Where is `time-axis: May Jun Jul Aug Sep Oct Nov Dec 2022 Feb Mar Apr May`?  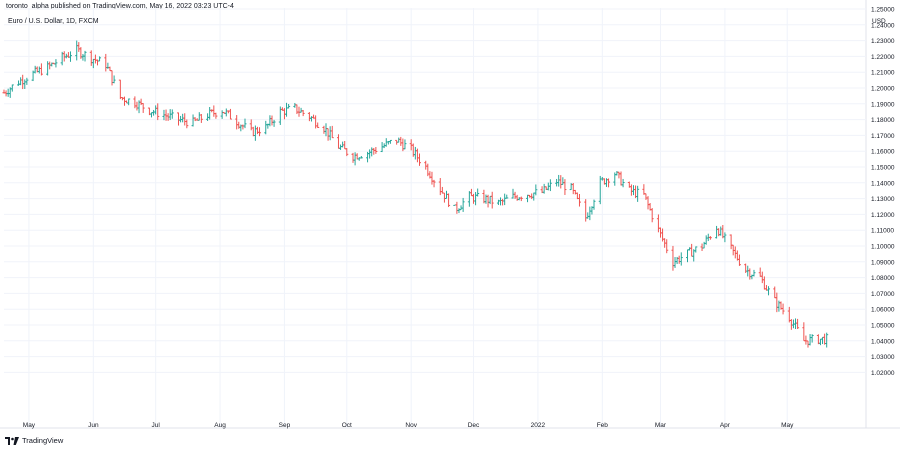 time-axis: May Jun Jul Aug Sep Oct Nov Dec 2022 Feb Mar Apr May is located at coordinates (408, 425).